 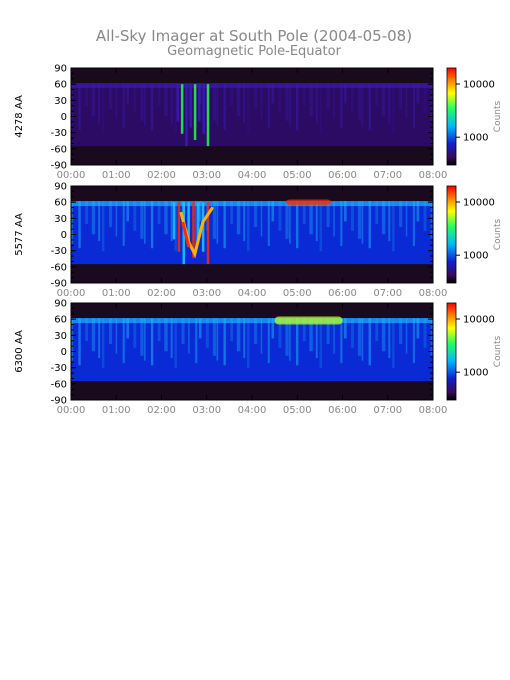 I want to click on y-axis-label: 5577 AA, so click(x=19, y=234).